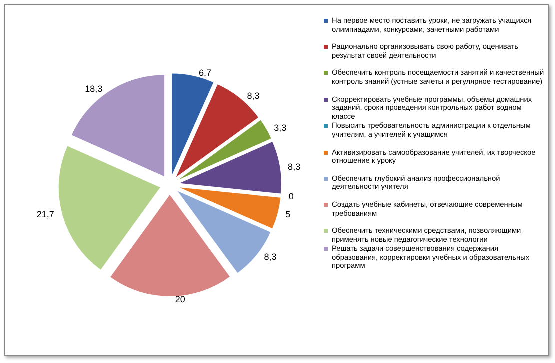  Describe the element at coordinates (94, 89) in the screenshot. I see `data-label: 18,3` at that location.